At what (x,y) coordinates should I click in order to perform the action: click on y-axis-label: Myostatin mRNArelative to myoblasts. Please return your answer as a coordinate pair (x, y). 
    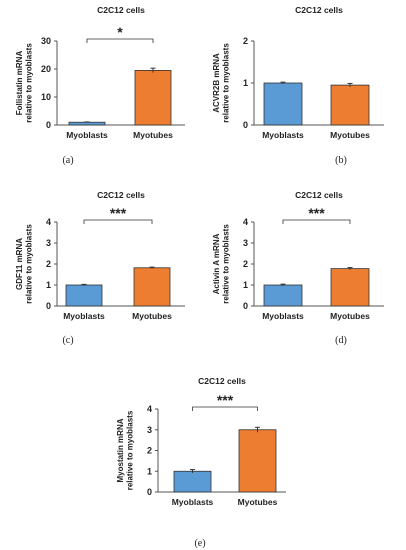
    Looking at the image, I should click on (125, 450).